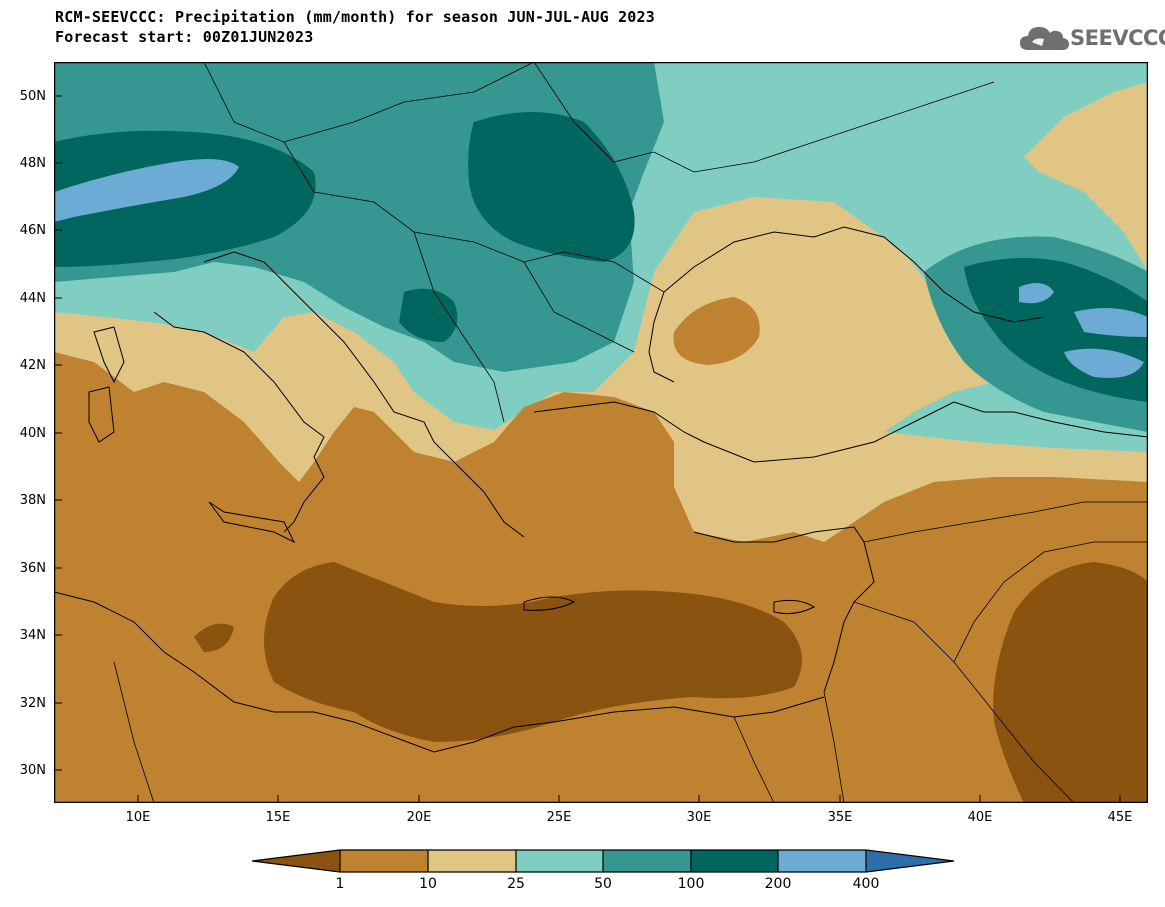 This screenshot has width=1165, height=907. I want to click on seevccc-logo: SEEVCCC, so click(1091, 39).